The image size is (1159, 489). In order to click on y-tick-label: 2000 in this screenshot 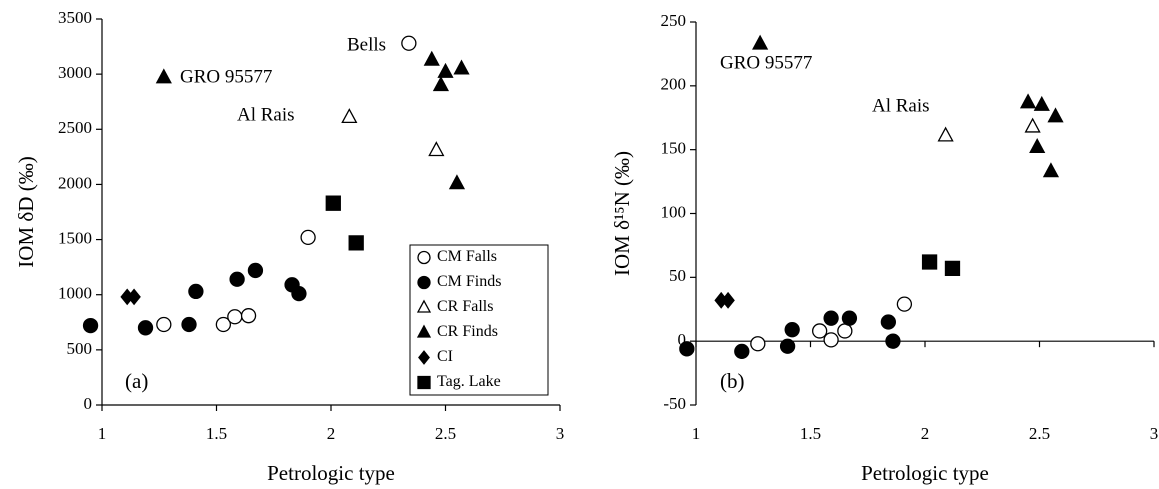, I will do `click(75, 182)`.